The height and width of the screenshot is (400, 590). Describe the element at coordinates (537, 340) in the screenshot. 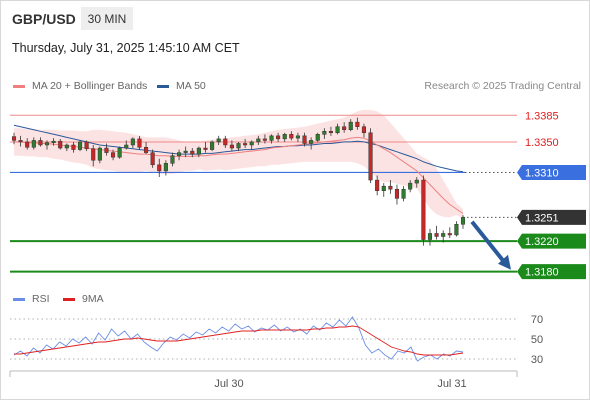

I see `rsi-tick-label: 50` at that location.